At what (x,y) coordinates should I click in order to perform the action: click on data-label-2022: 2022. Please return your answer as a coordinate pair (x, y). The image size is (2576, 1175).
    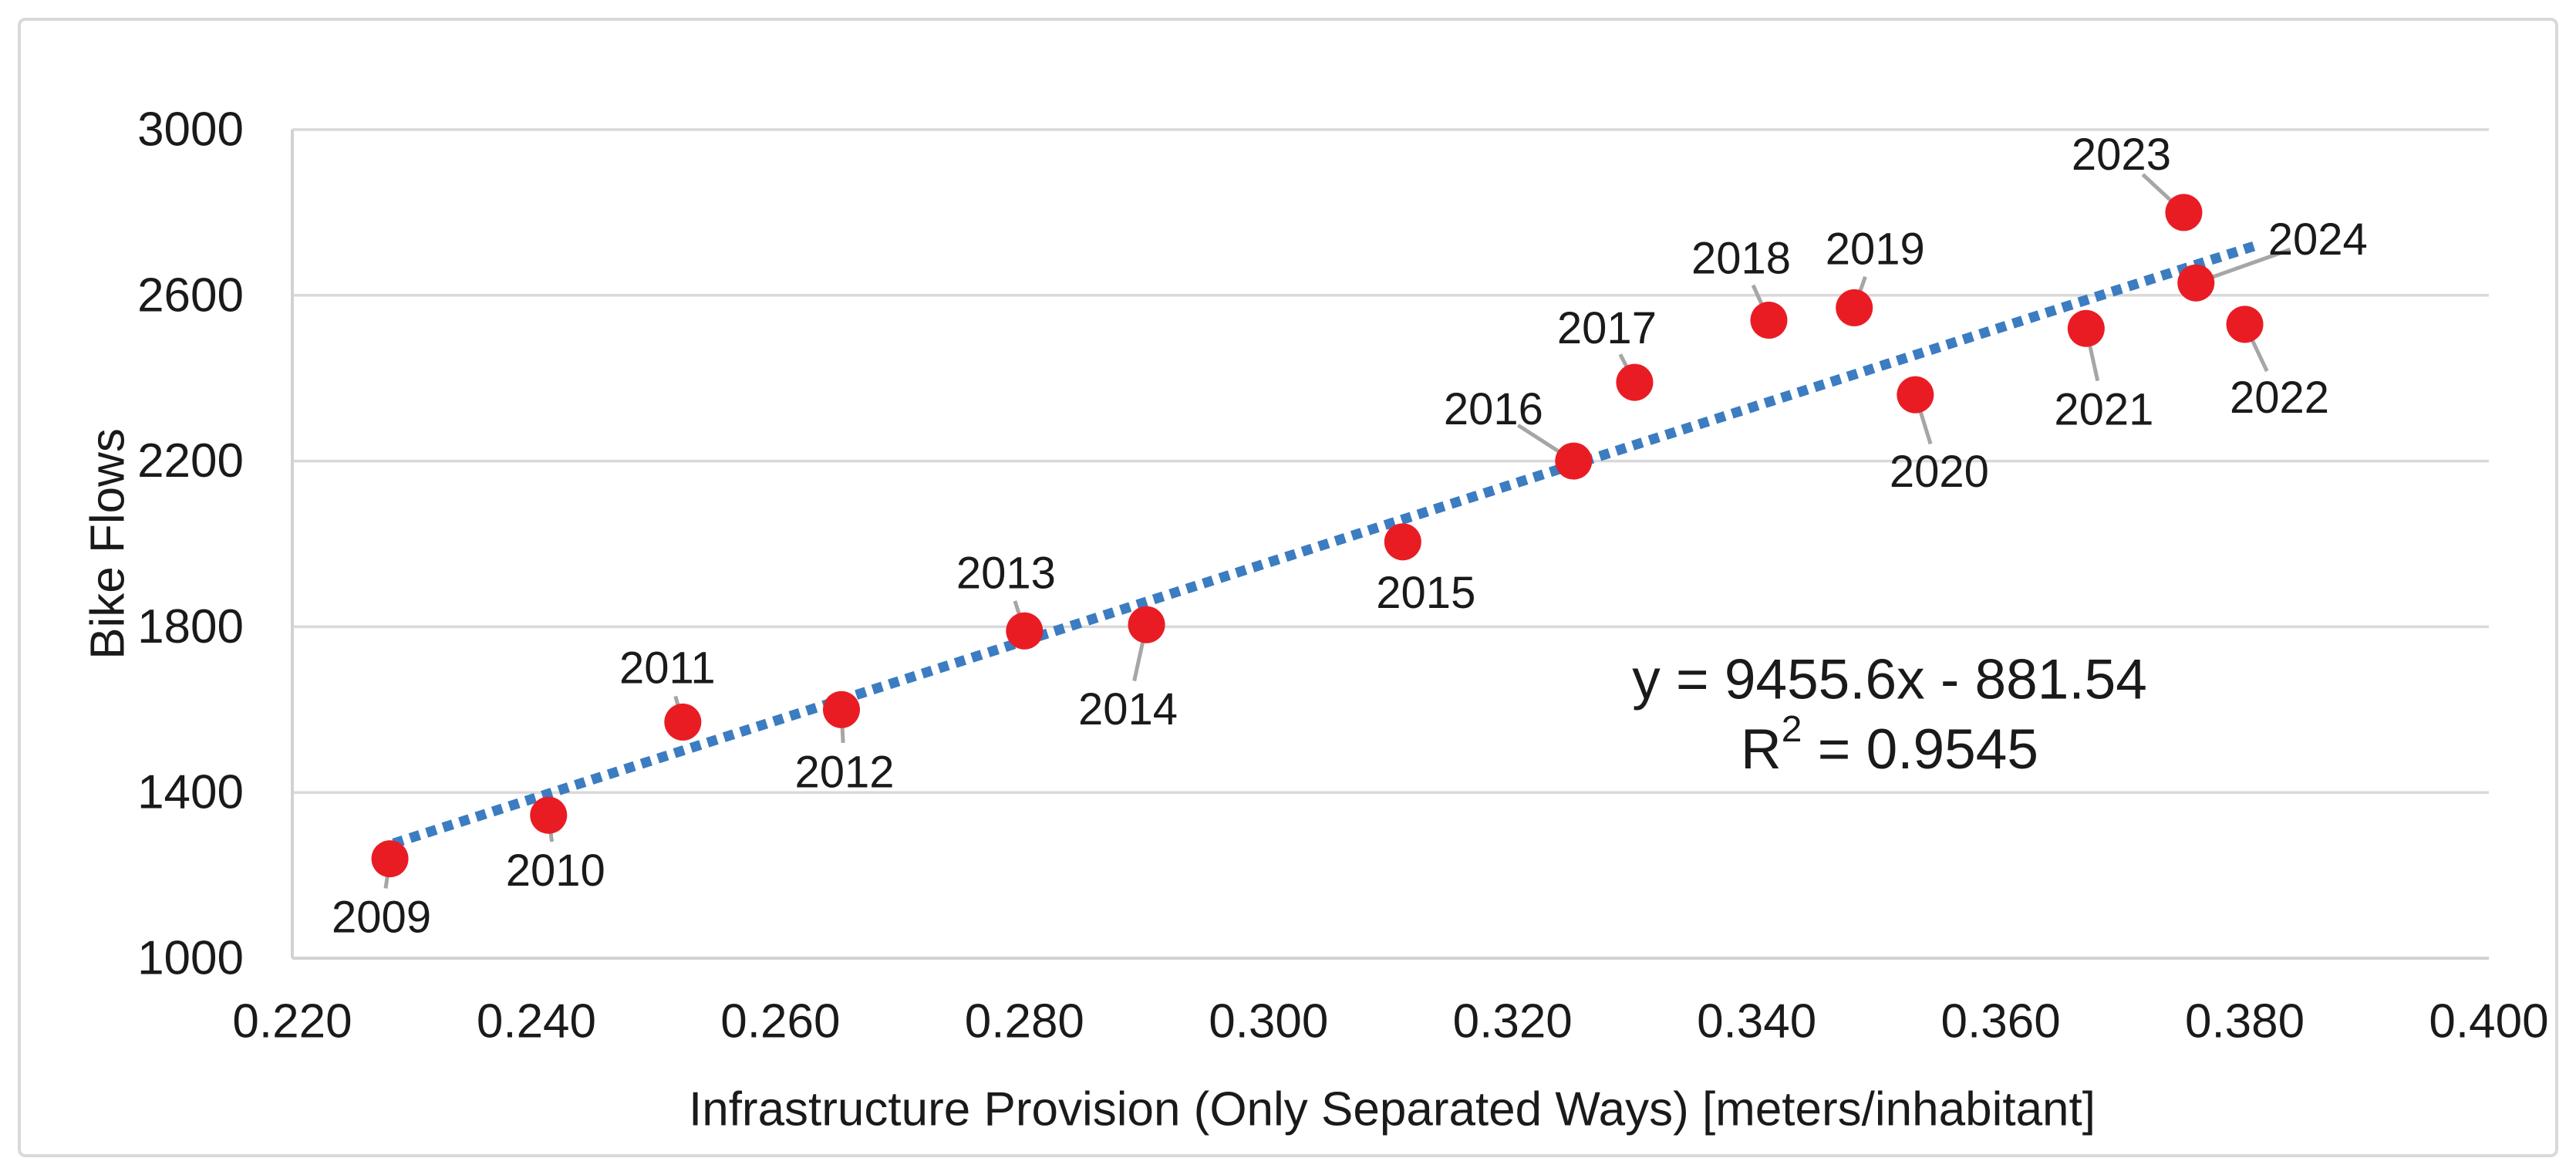
    Looking at the image, I should click on (2279, 398).